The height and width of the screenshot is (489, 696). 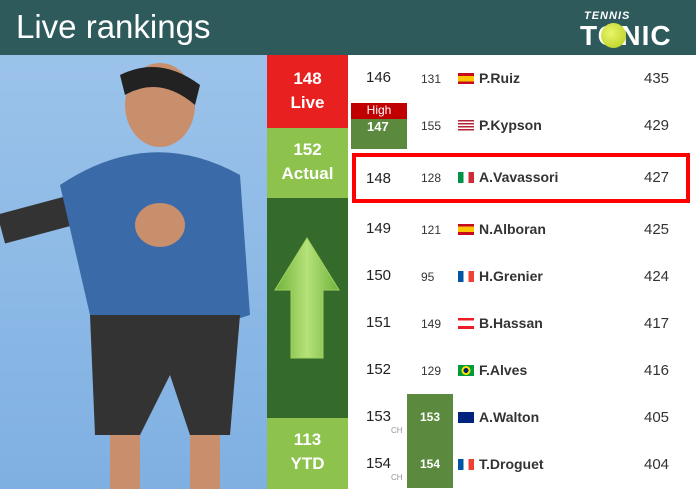 What do you see at coordinates (512, 229) in the screenshot?
I see `player-name: N.Alboran` at bounding box center [512, 229].